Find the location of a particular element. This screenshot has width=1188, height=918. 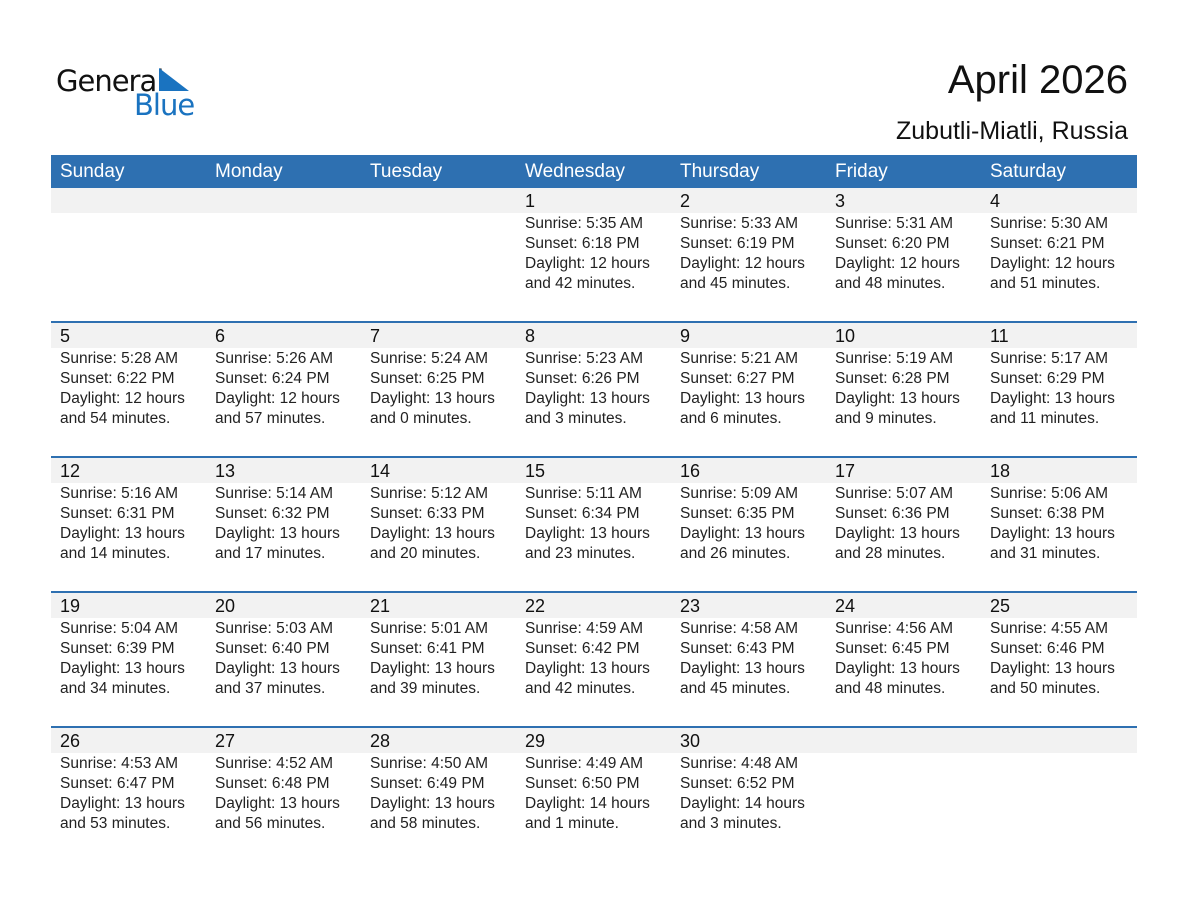

daylight-minutes-text: and 23 minutes. is located at coordinates (580, 553).